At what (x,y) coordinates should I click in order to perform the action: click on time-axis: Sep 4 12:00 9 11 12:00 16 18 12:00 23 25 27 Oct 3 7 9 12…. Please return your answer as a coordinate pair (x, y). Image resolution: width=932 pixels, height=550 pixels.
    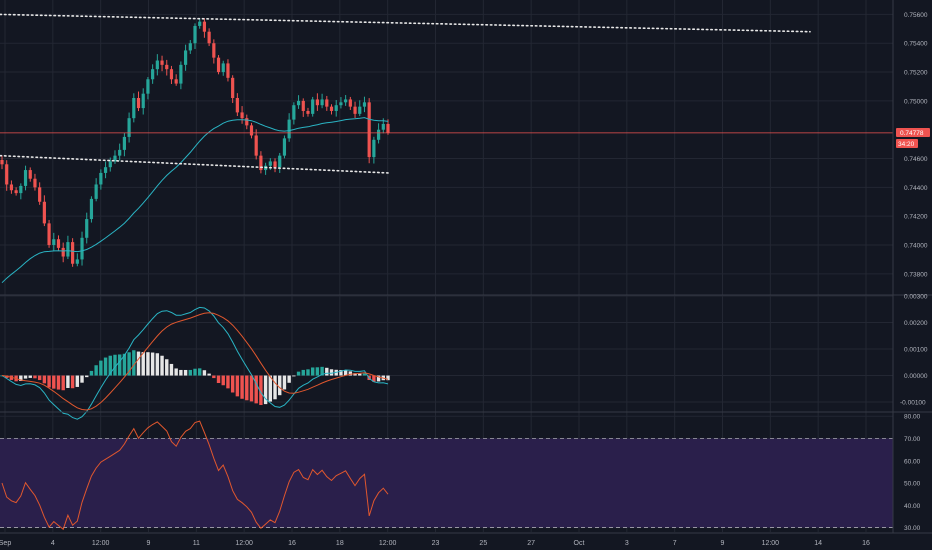
    Looking at the image, I should click on (435, 543).